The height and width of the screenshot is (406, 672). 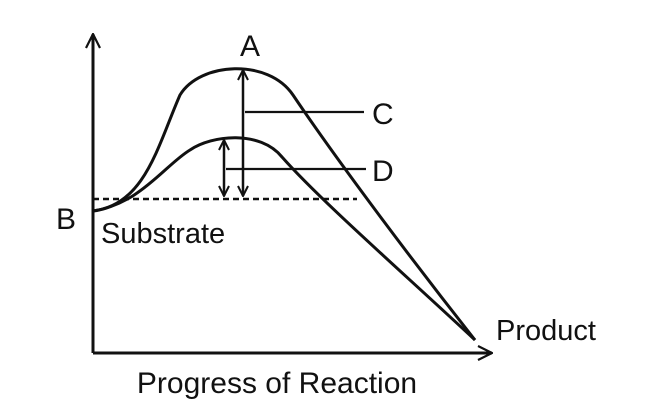 I want to click on label-d: D, so click(x=383, y=171).